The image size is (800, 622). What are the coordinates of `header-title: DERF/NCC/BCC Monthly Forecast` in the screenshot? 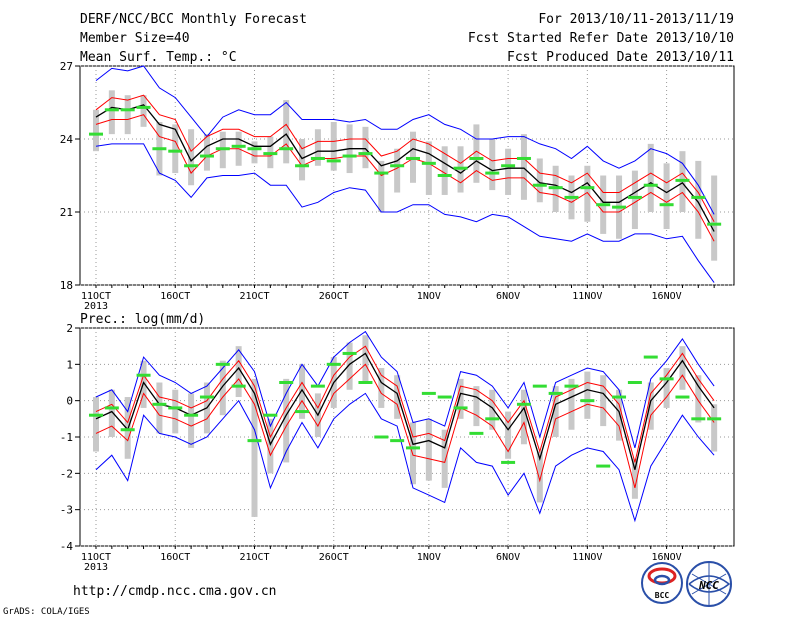 It's located at (193, 19).